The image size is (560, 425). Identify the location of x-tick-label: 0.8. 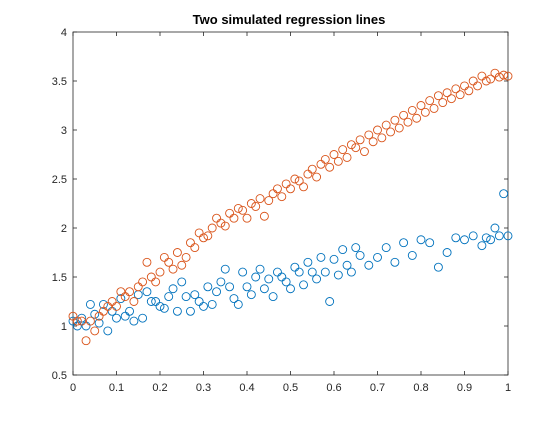
(420, 388).